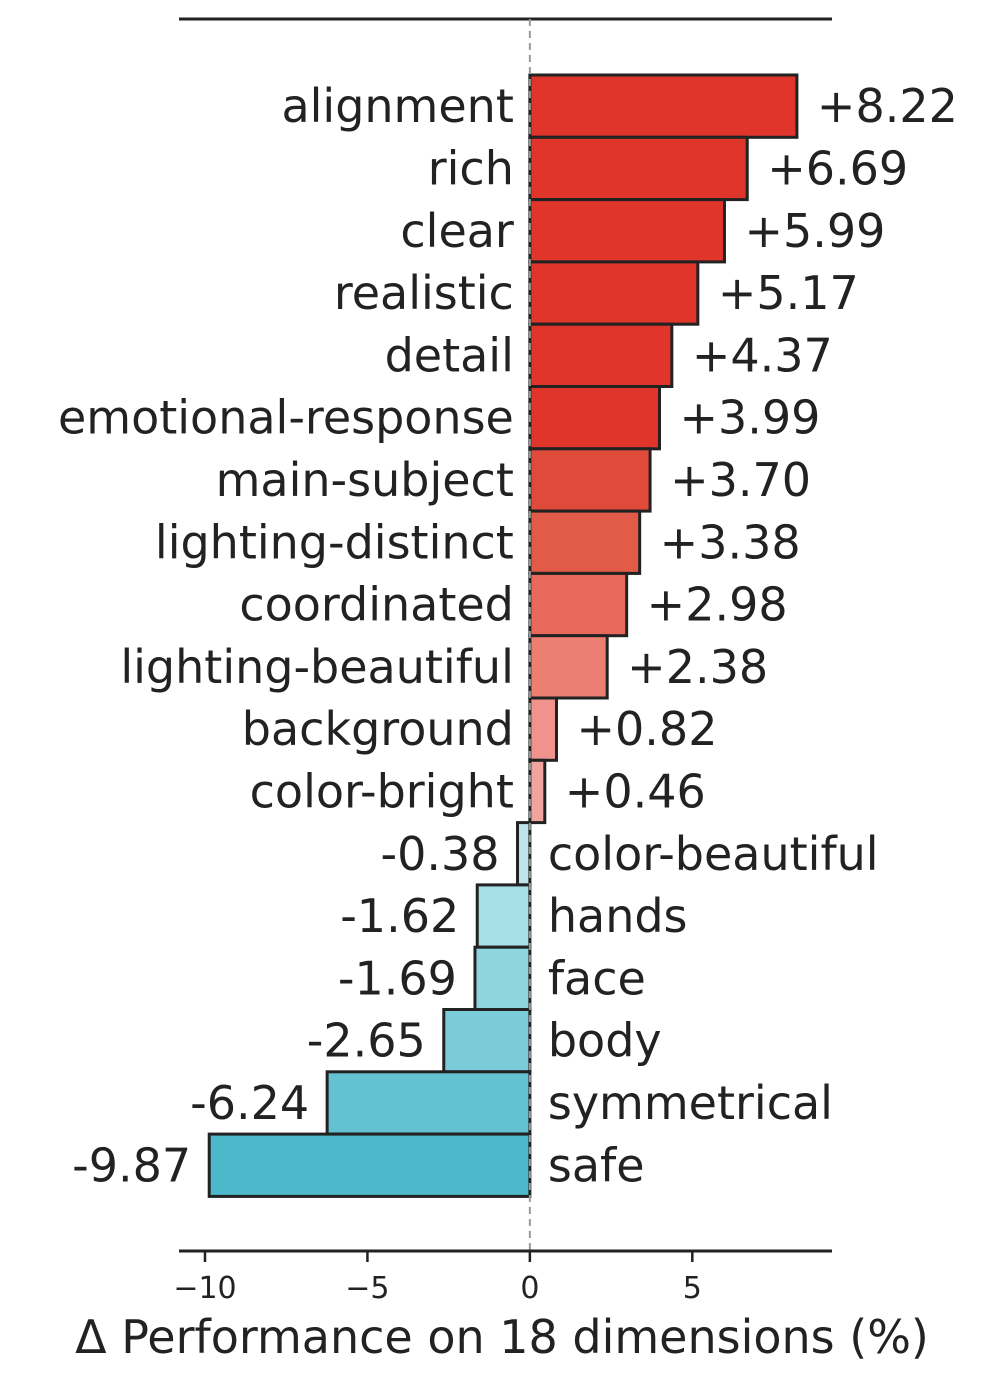  What do you see at coordinates (638, 168) in the screenshot?
I see `bar-rich` at bounding box center [638, 168].